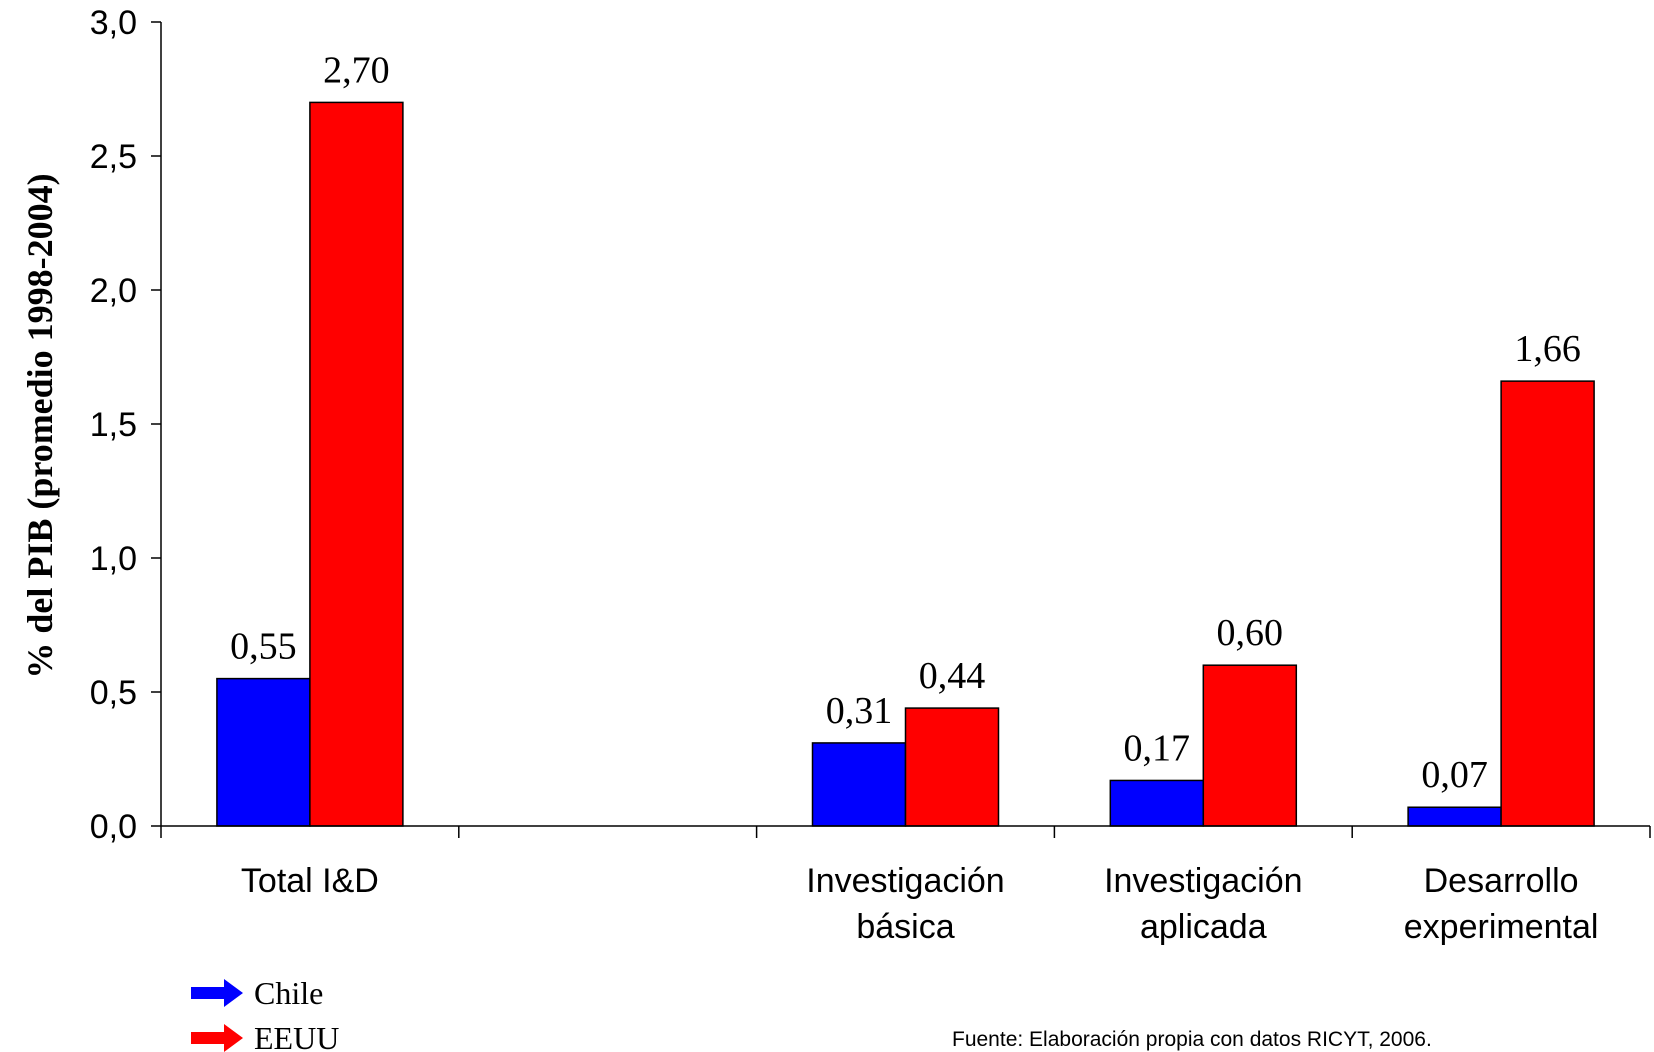  I want to click on data-label-chile-4: 0,07, so click(1454, 775).